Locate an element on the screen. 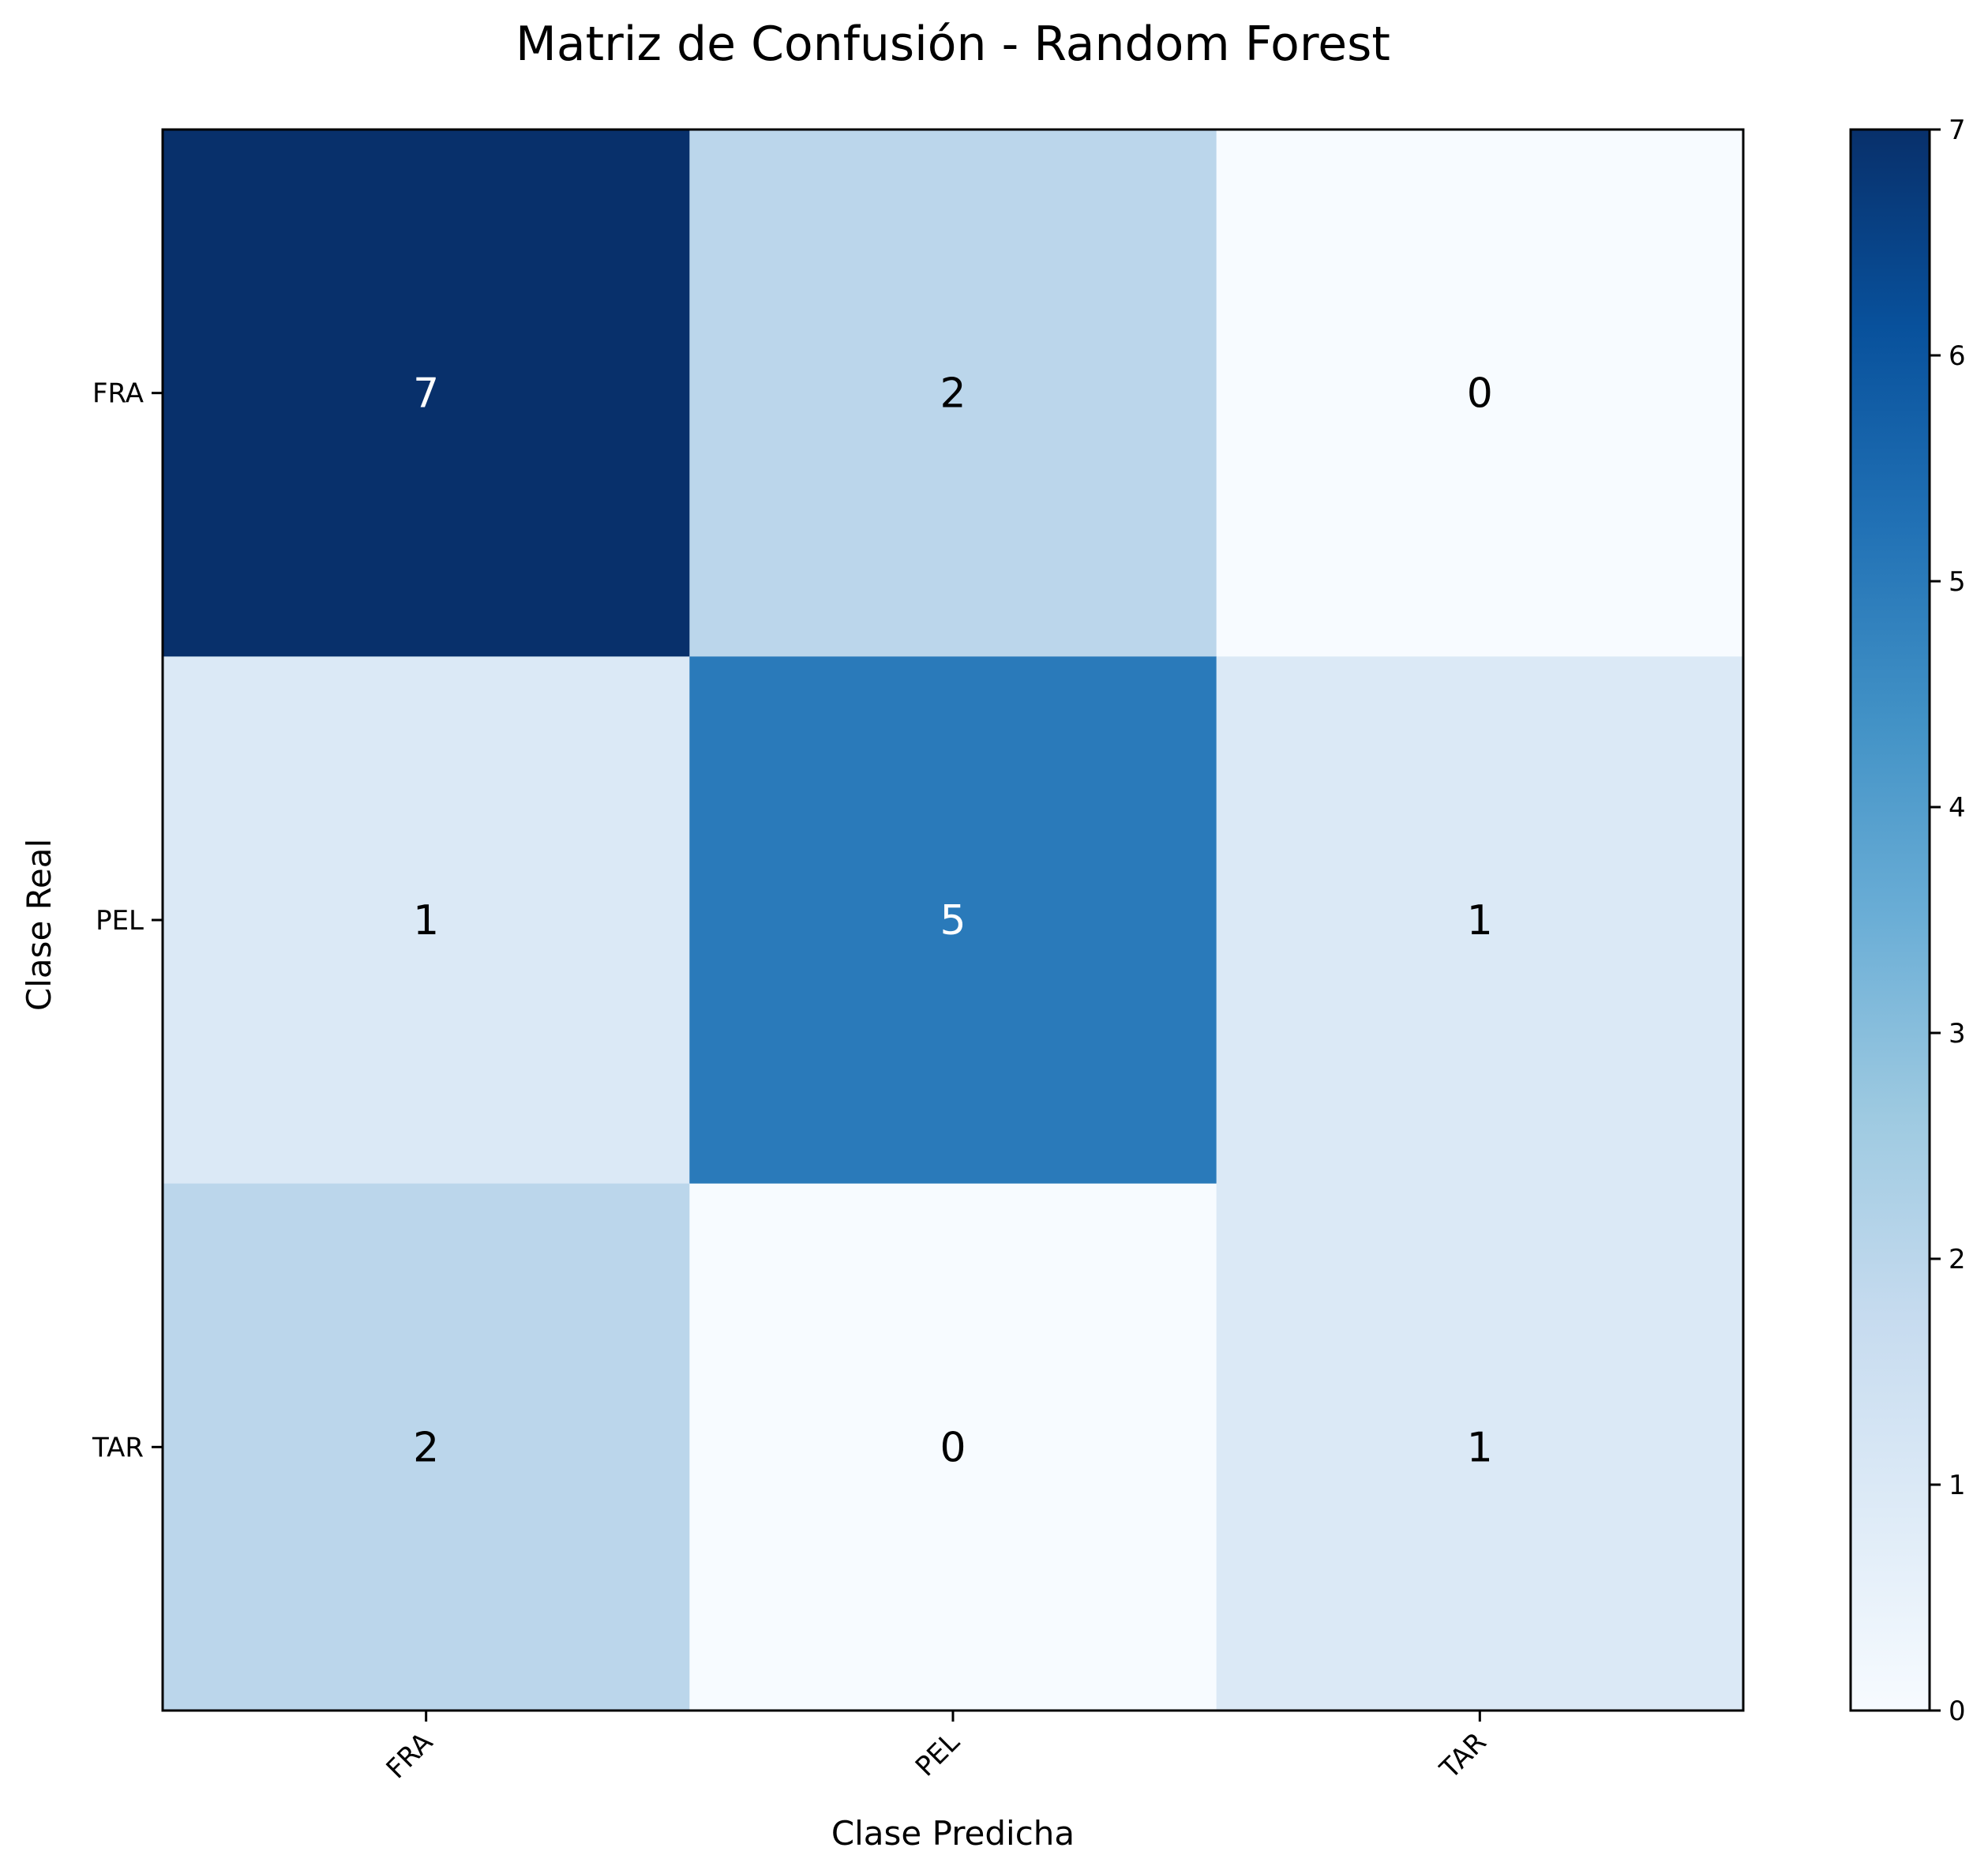  x-tick-label-fra: FRA is located at coordinates (410, 1756).